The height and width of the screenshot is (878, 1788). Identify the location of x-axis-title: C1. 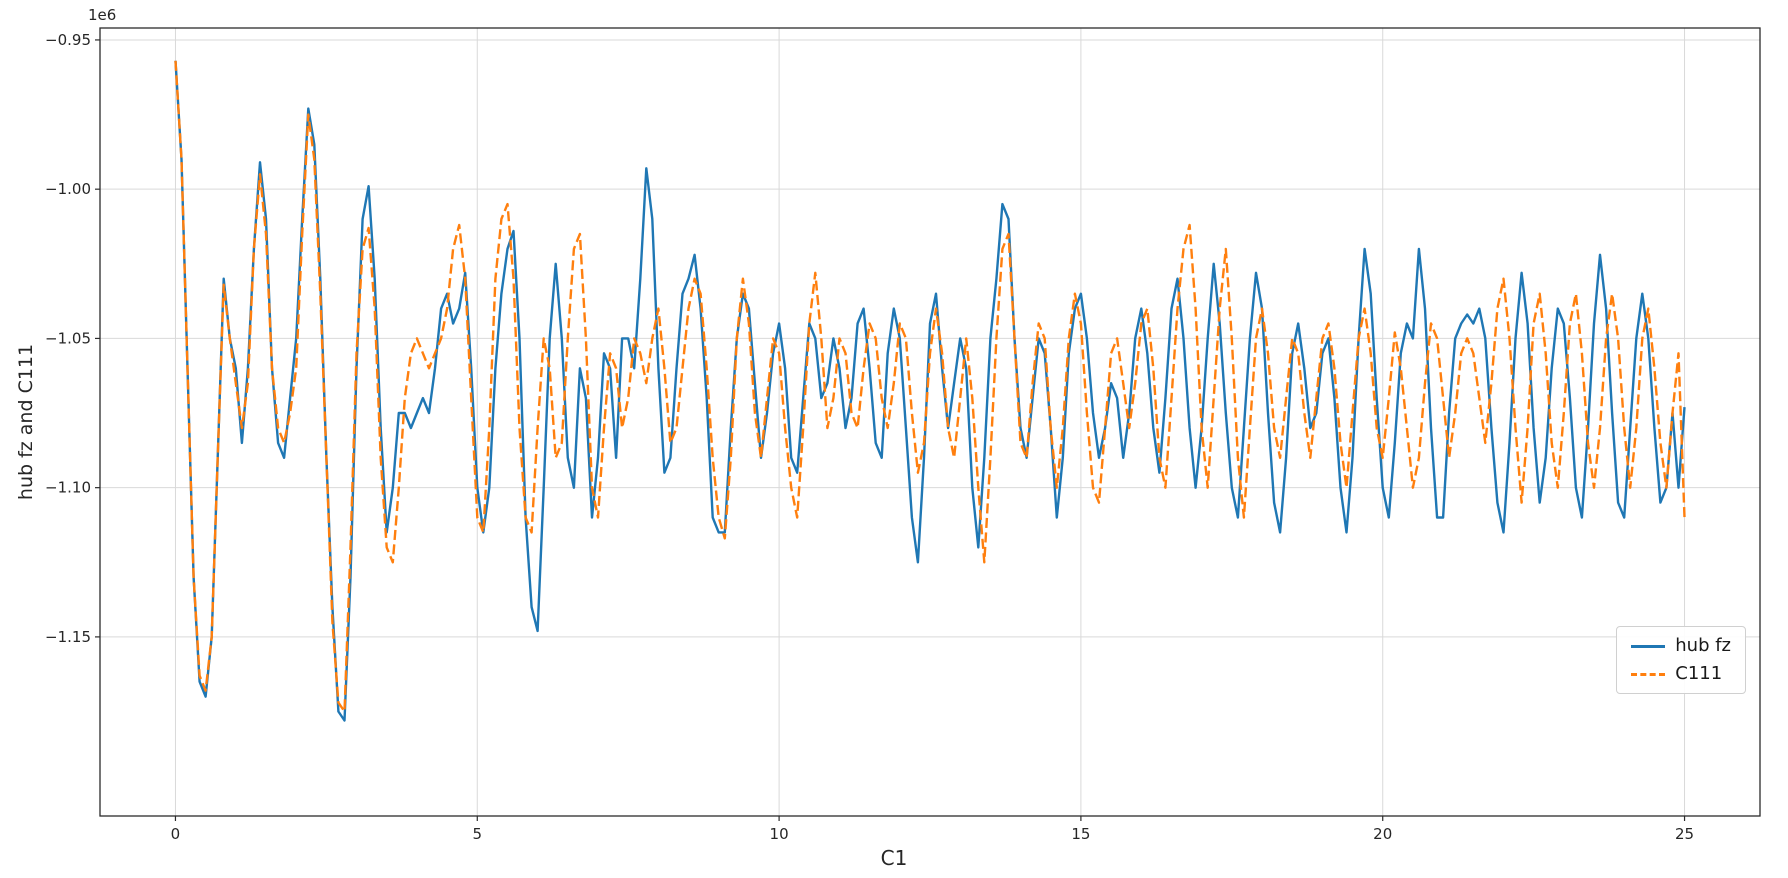
(894, 858).